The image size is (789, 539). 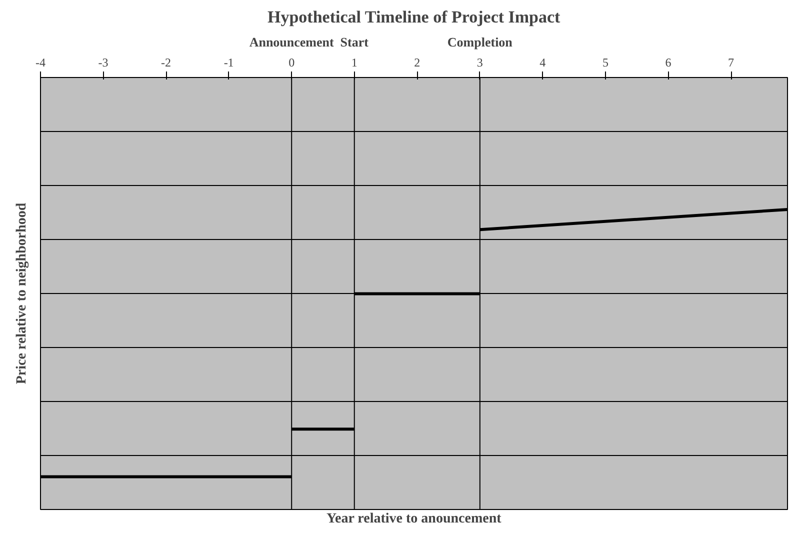 I want to click on y-axis-title: Price relative to neighborhood, so click(x=22, y=293).